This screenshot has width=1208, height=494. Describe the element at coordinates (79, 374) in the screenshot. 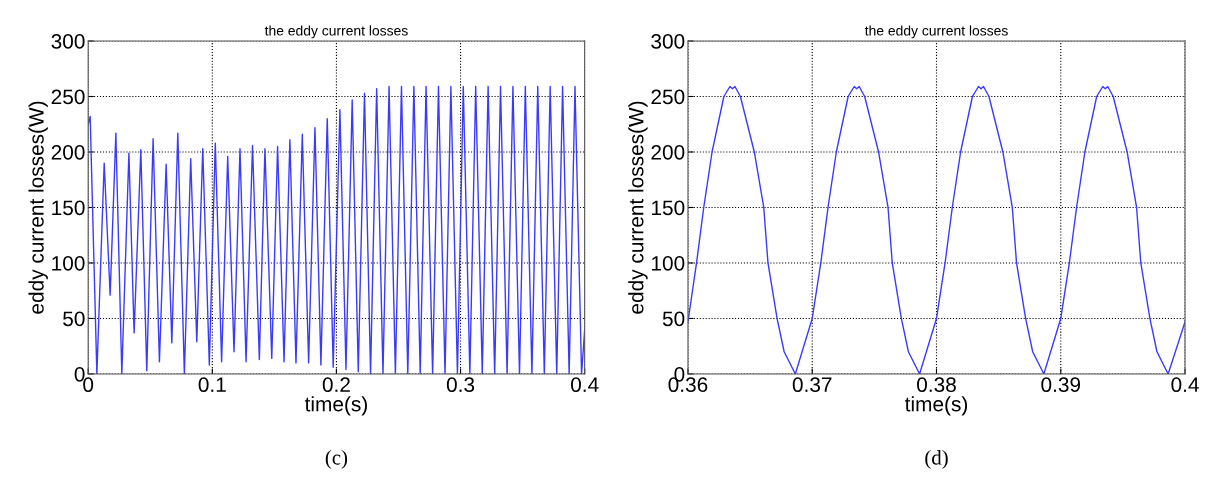

I see `y-tick-label: 0` at that location.